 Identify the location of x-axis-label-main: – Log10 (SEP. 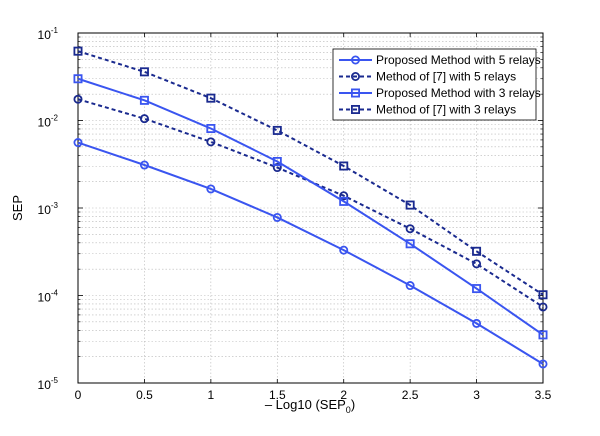
(305, 404).